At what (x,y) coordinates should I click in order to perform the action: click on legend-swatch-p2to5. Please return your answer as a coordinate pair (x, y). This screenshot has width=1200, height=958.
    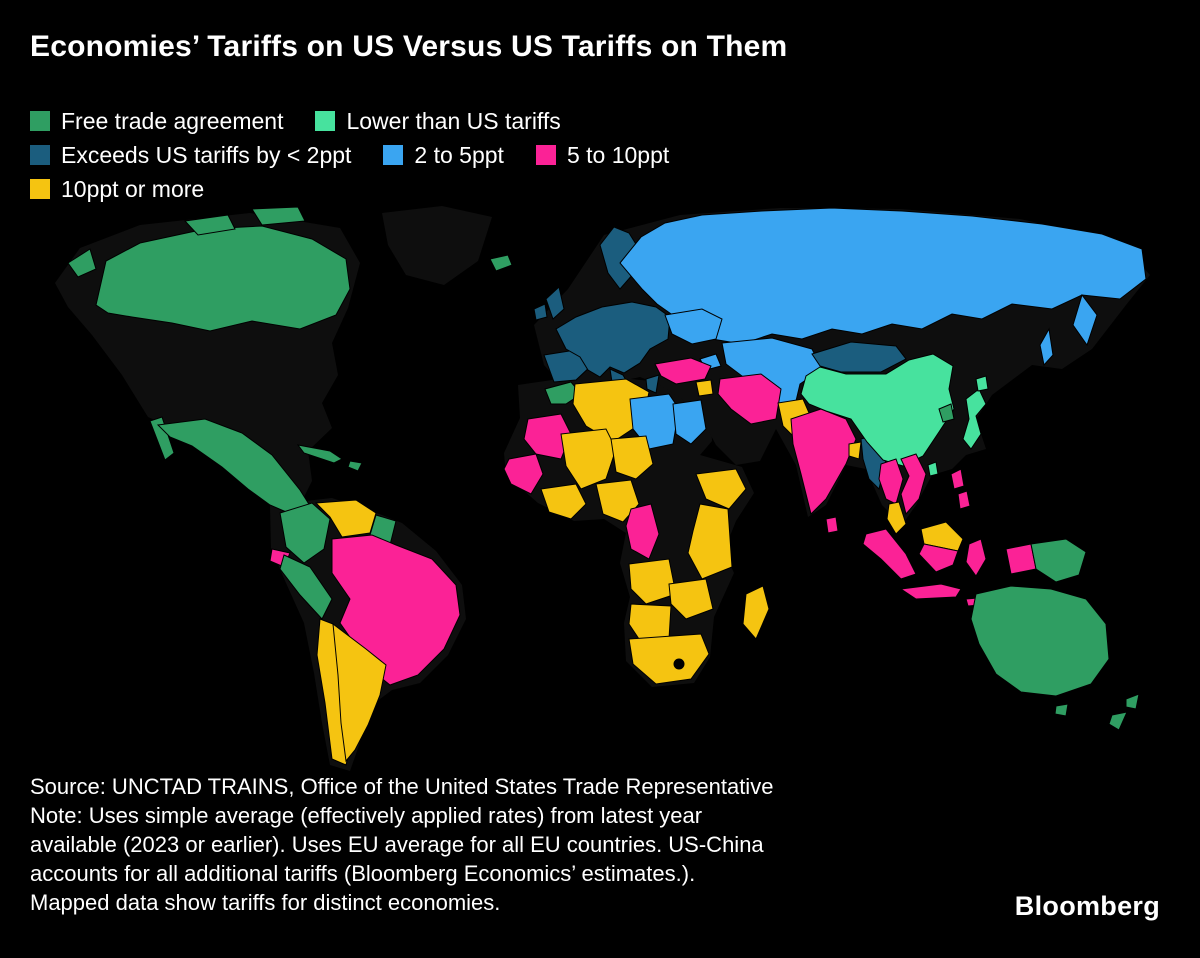
    Looking at the image, I should click on (393, 155).